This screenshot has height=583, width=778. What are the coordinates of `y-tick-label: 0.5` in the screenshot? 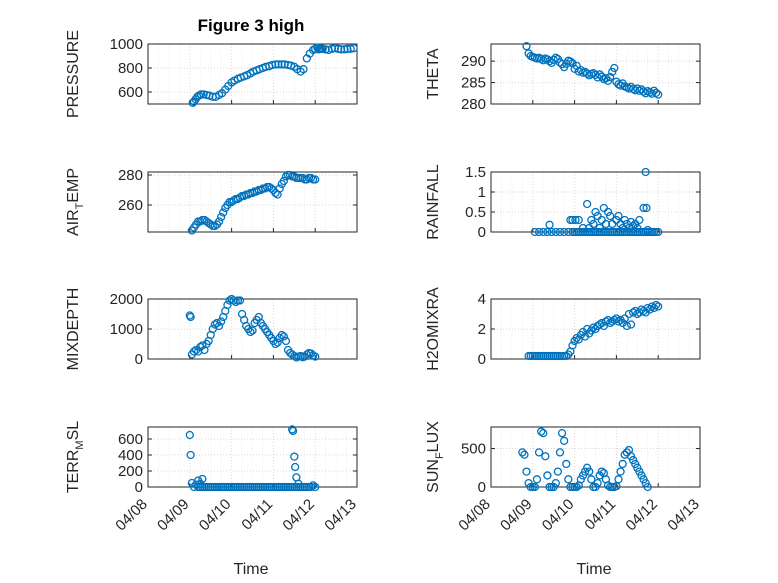 It's located at (475, 212).